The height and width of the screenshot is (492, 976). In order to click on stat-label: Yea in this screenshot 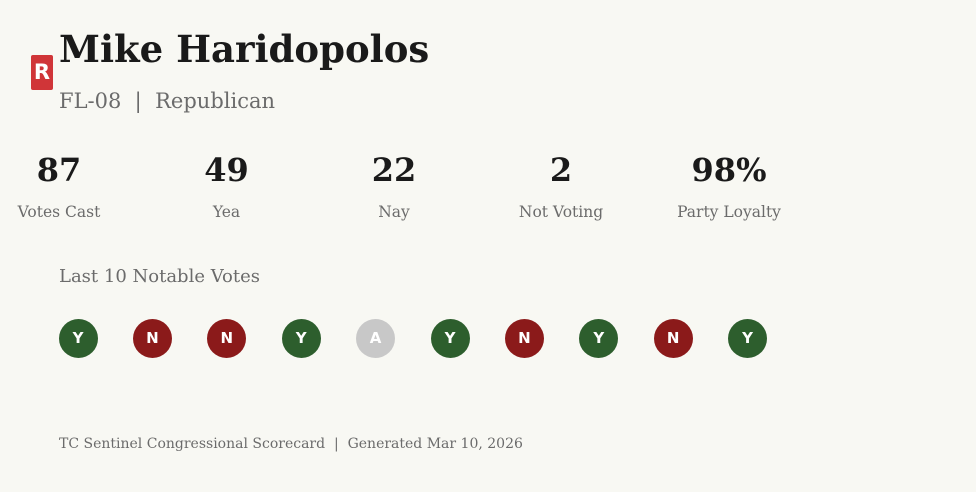, I will do `click(226, 212)`.